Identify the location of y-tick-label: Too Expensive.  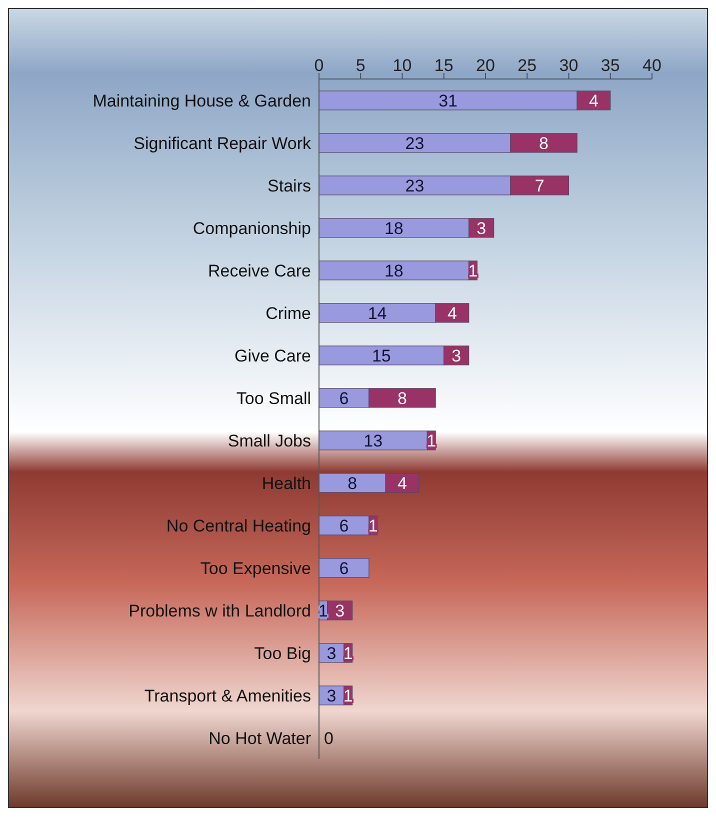
(255, 568).